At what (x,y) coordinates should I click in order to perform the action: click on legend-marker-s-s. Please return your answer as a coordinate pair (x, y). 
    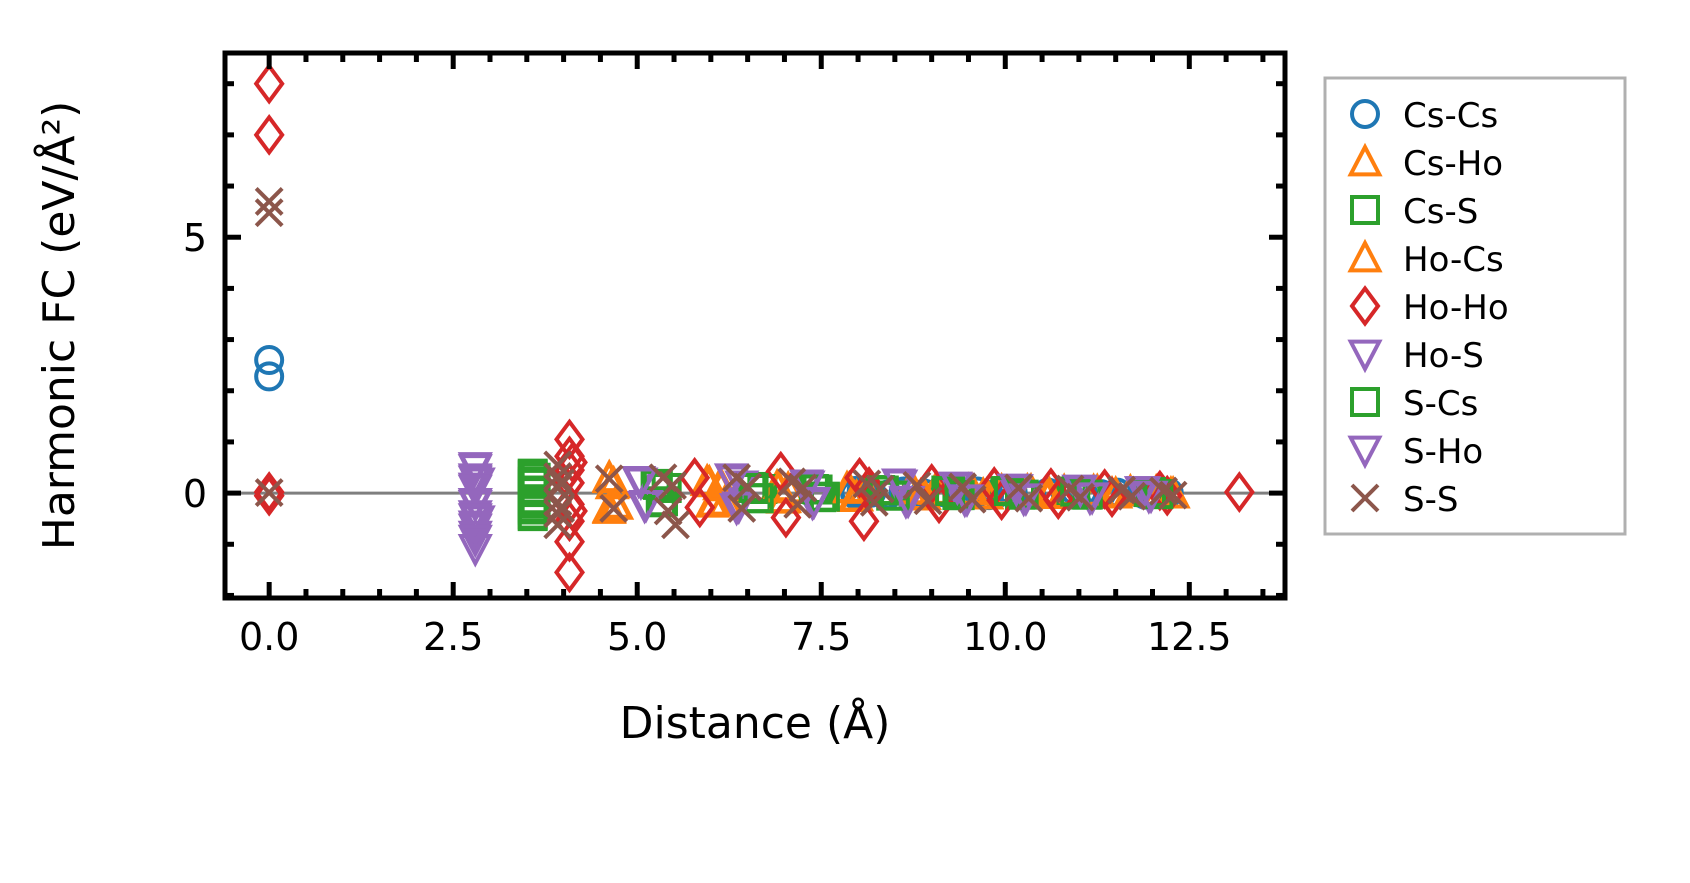
    Looking at the image, I should click on (1365, 498).